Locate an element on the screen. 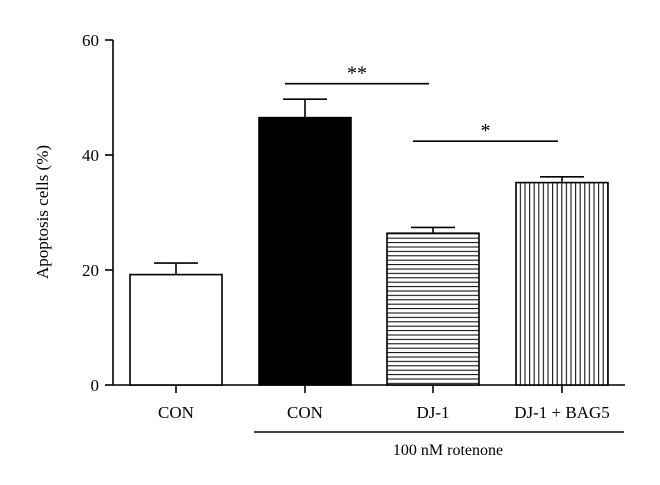  y-axis-label: Apoptosis cells (%) is located at coordinates (42, 212).